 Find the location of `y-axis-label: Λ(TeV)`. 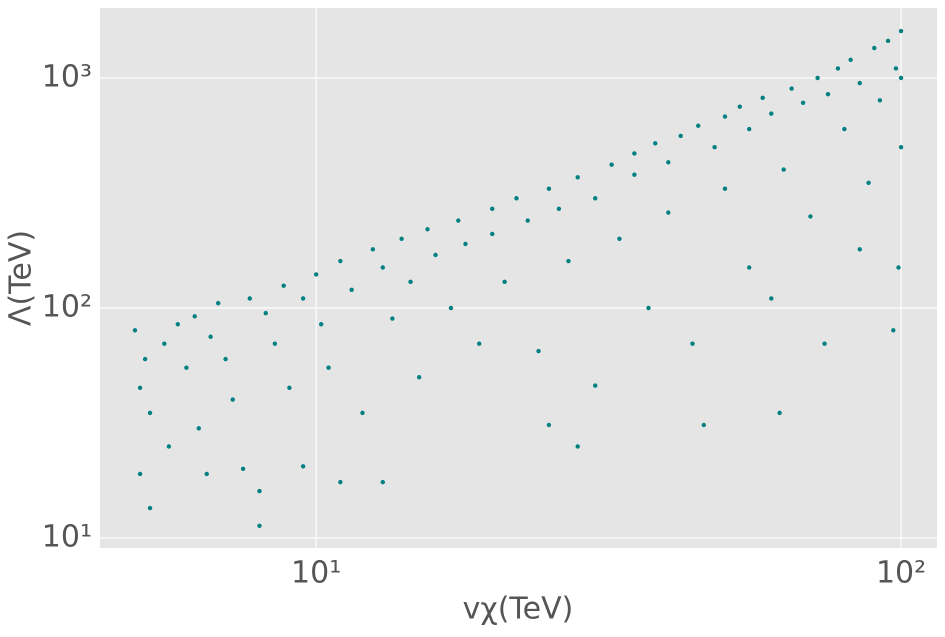

y-axis-label: Λ(TeV) is located at coordinates (21, 278).